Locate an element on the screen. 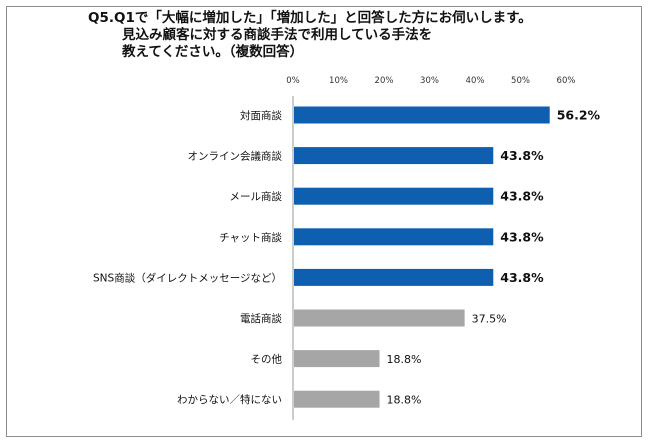  title-line-3: 教えてください。（複数回答） is located at coordinates (213, 52).